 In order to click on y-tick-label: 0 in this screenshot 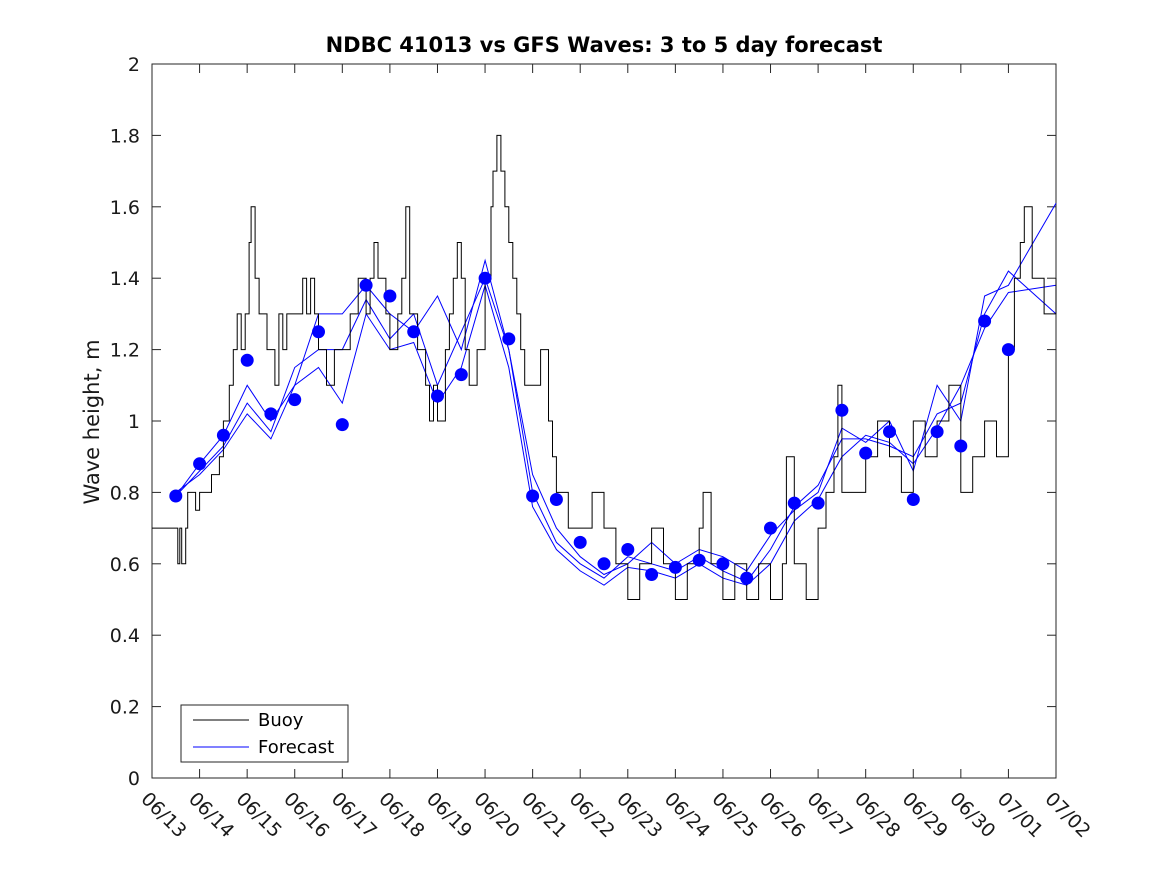, I will do `click(134, 779)`.